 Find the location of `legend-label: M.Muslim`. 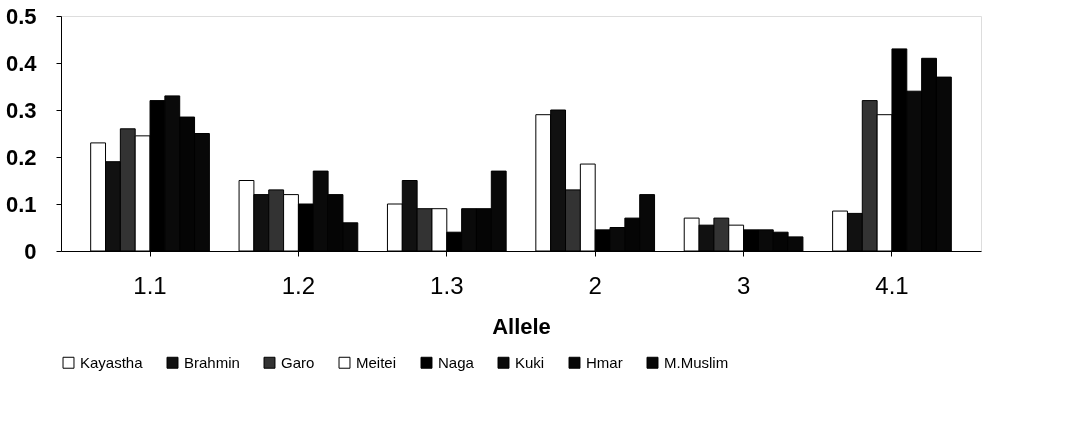

legend-label: M.Muslim is located at coordinates (696, 362).